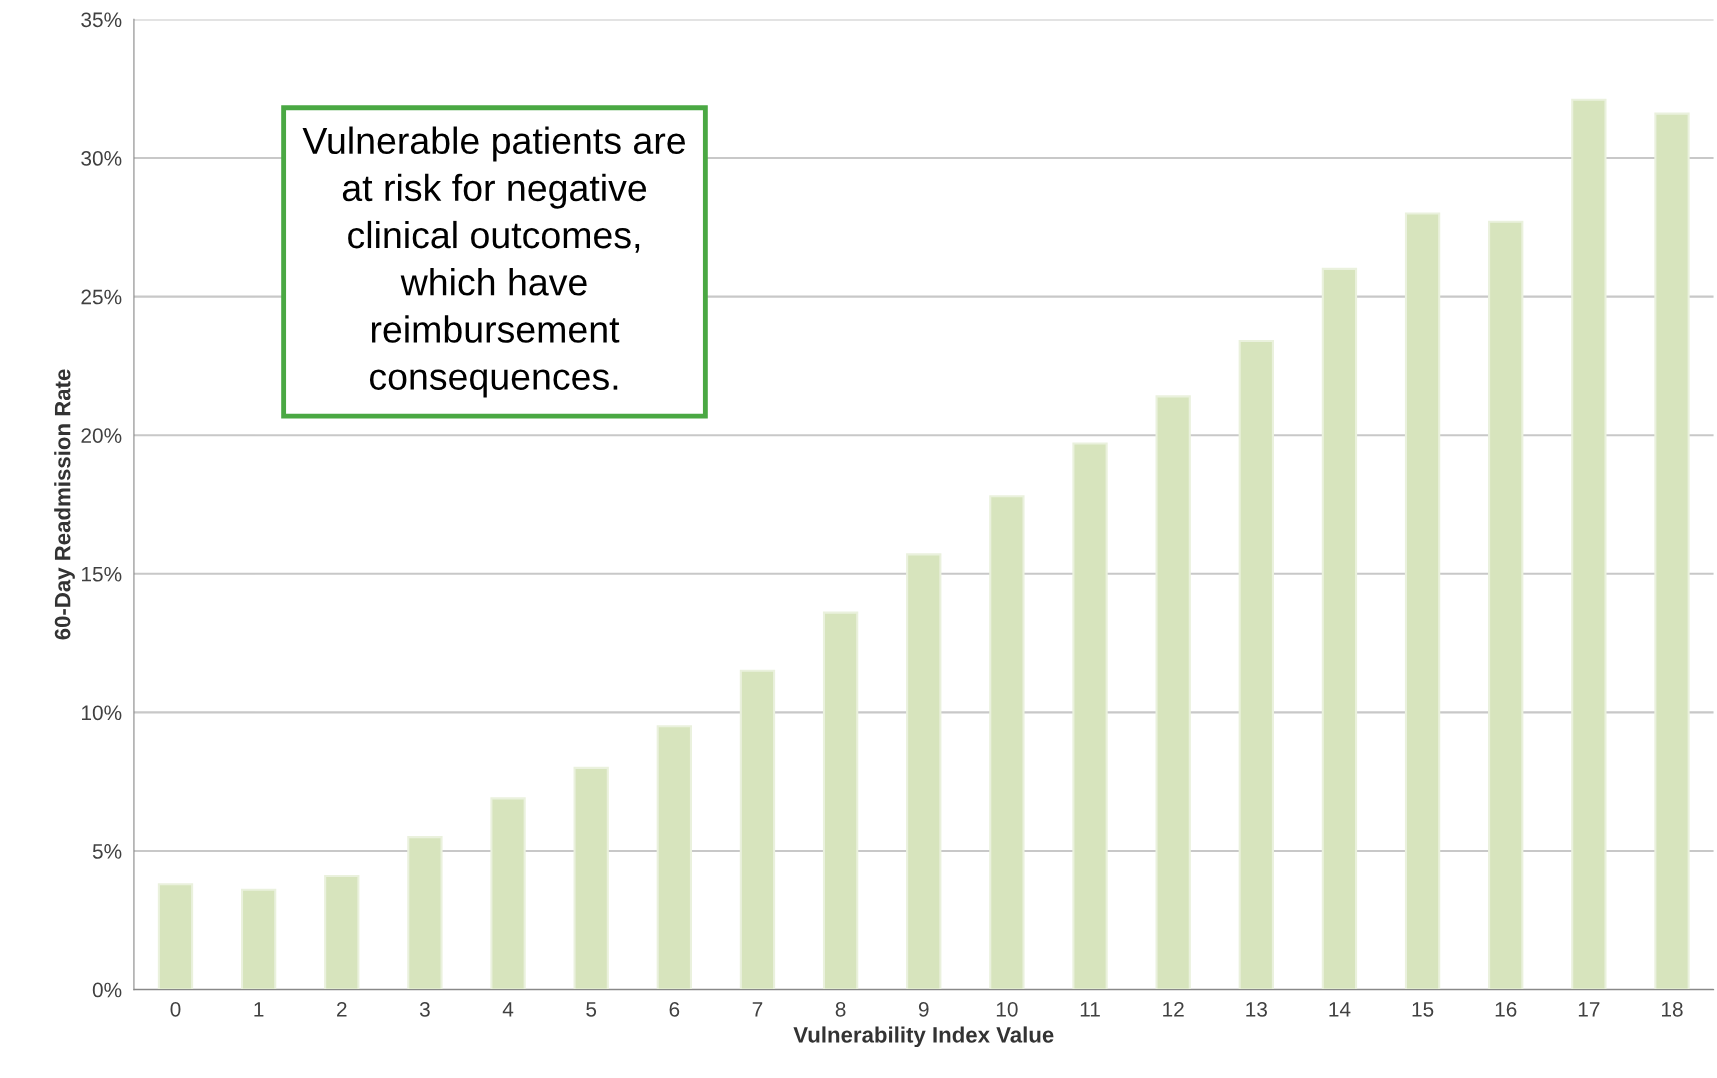 The width and height of the screenshot is (1717, 1078). I want to click on y-axis-title: 60-Day Readmission Rate, so click(64, 504).